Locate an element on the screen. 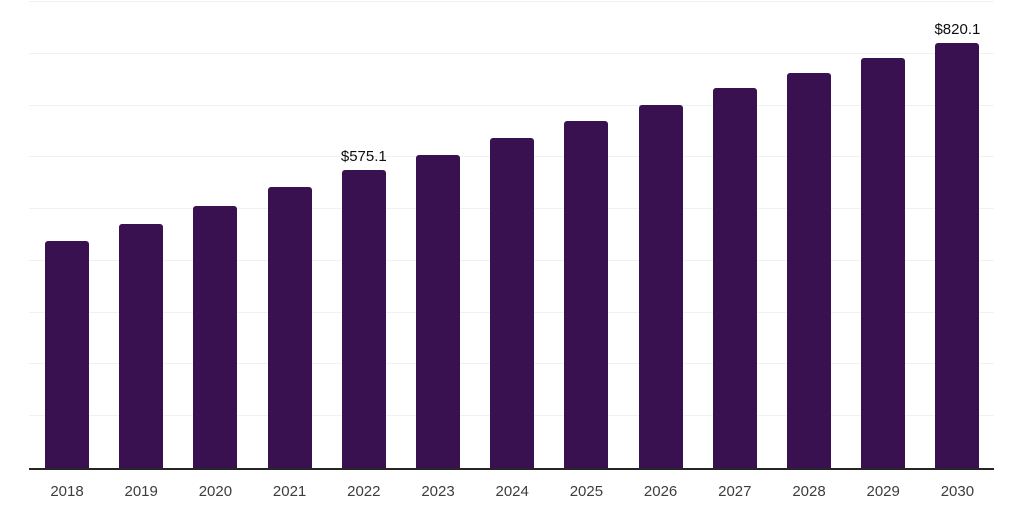 The image size is (1024, 512). bar-2018 is located at coordinates (67, 354).